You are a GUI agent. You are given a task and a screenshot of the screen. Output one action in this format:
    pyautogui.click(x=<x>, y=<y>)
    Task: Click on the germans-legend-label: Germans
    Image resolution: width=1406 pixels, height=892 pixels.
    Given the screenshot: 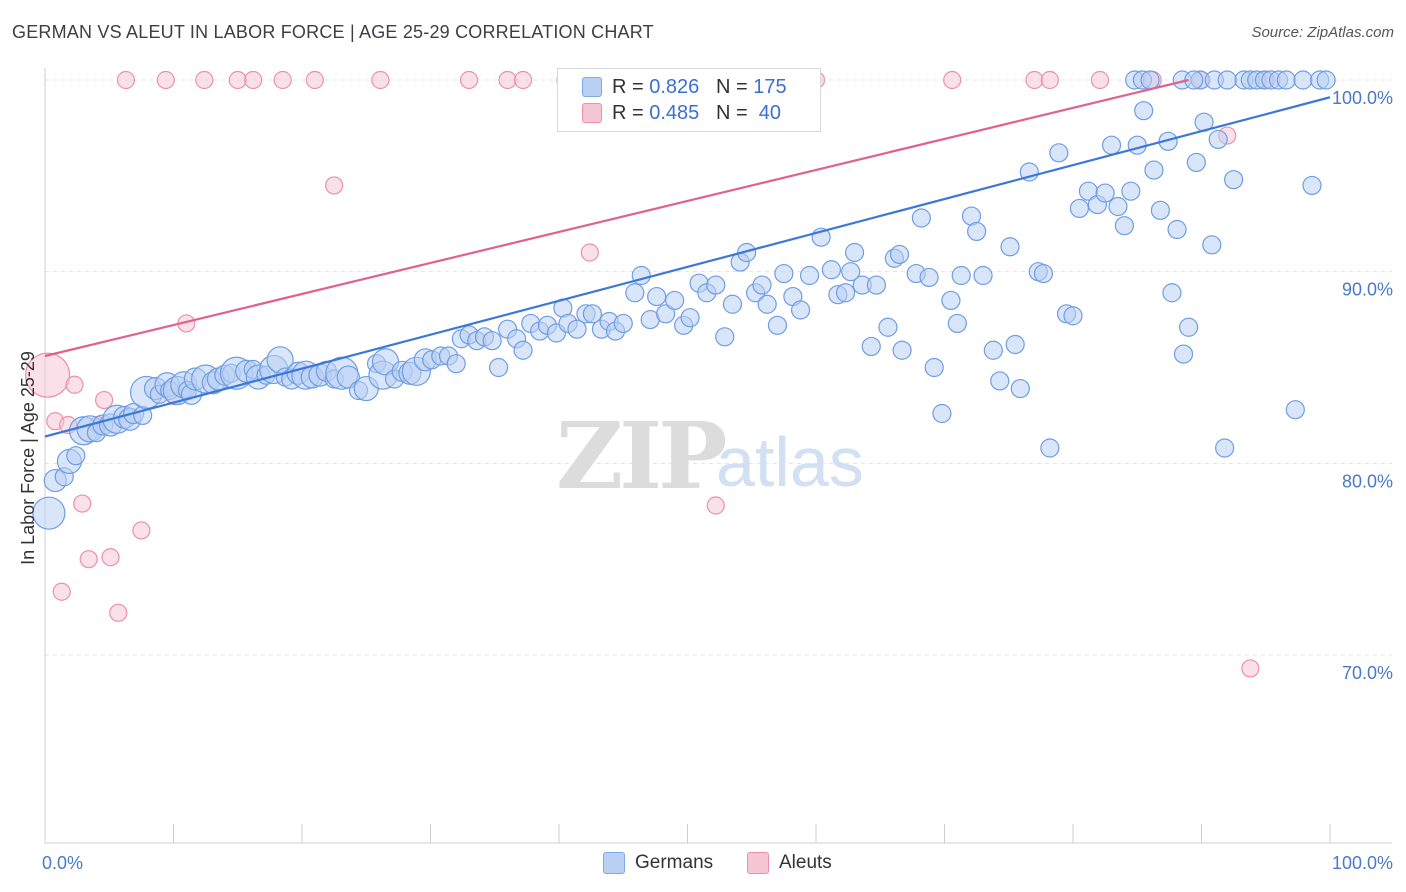 What is the action you would take?
    pyautogui.click(x=674, y=862)
    